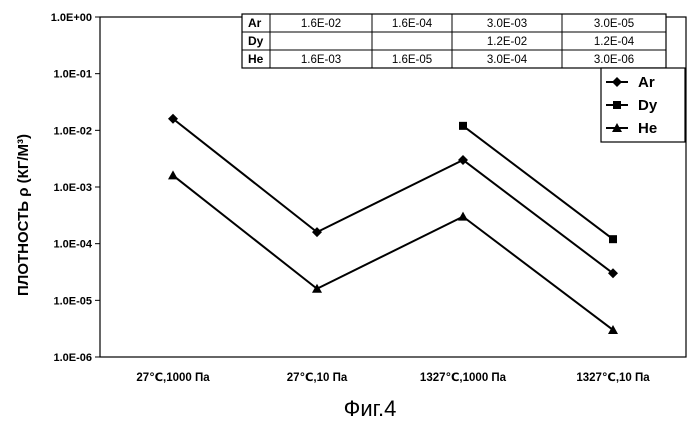 The height and width of the screenshot is (423, 698). Describe the element at coordinates (173, 378) in the screenshot. I see `x-tick-label: 27℃,1000 Па` at that location.